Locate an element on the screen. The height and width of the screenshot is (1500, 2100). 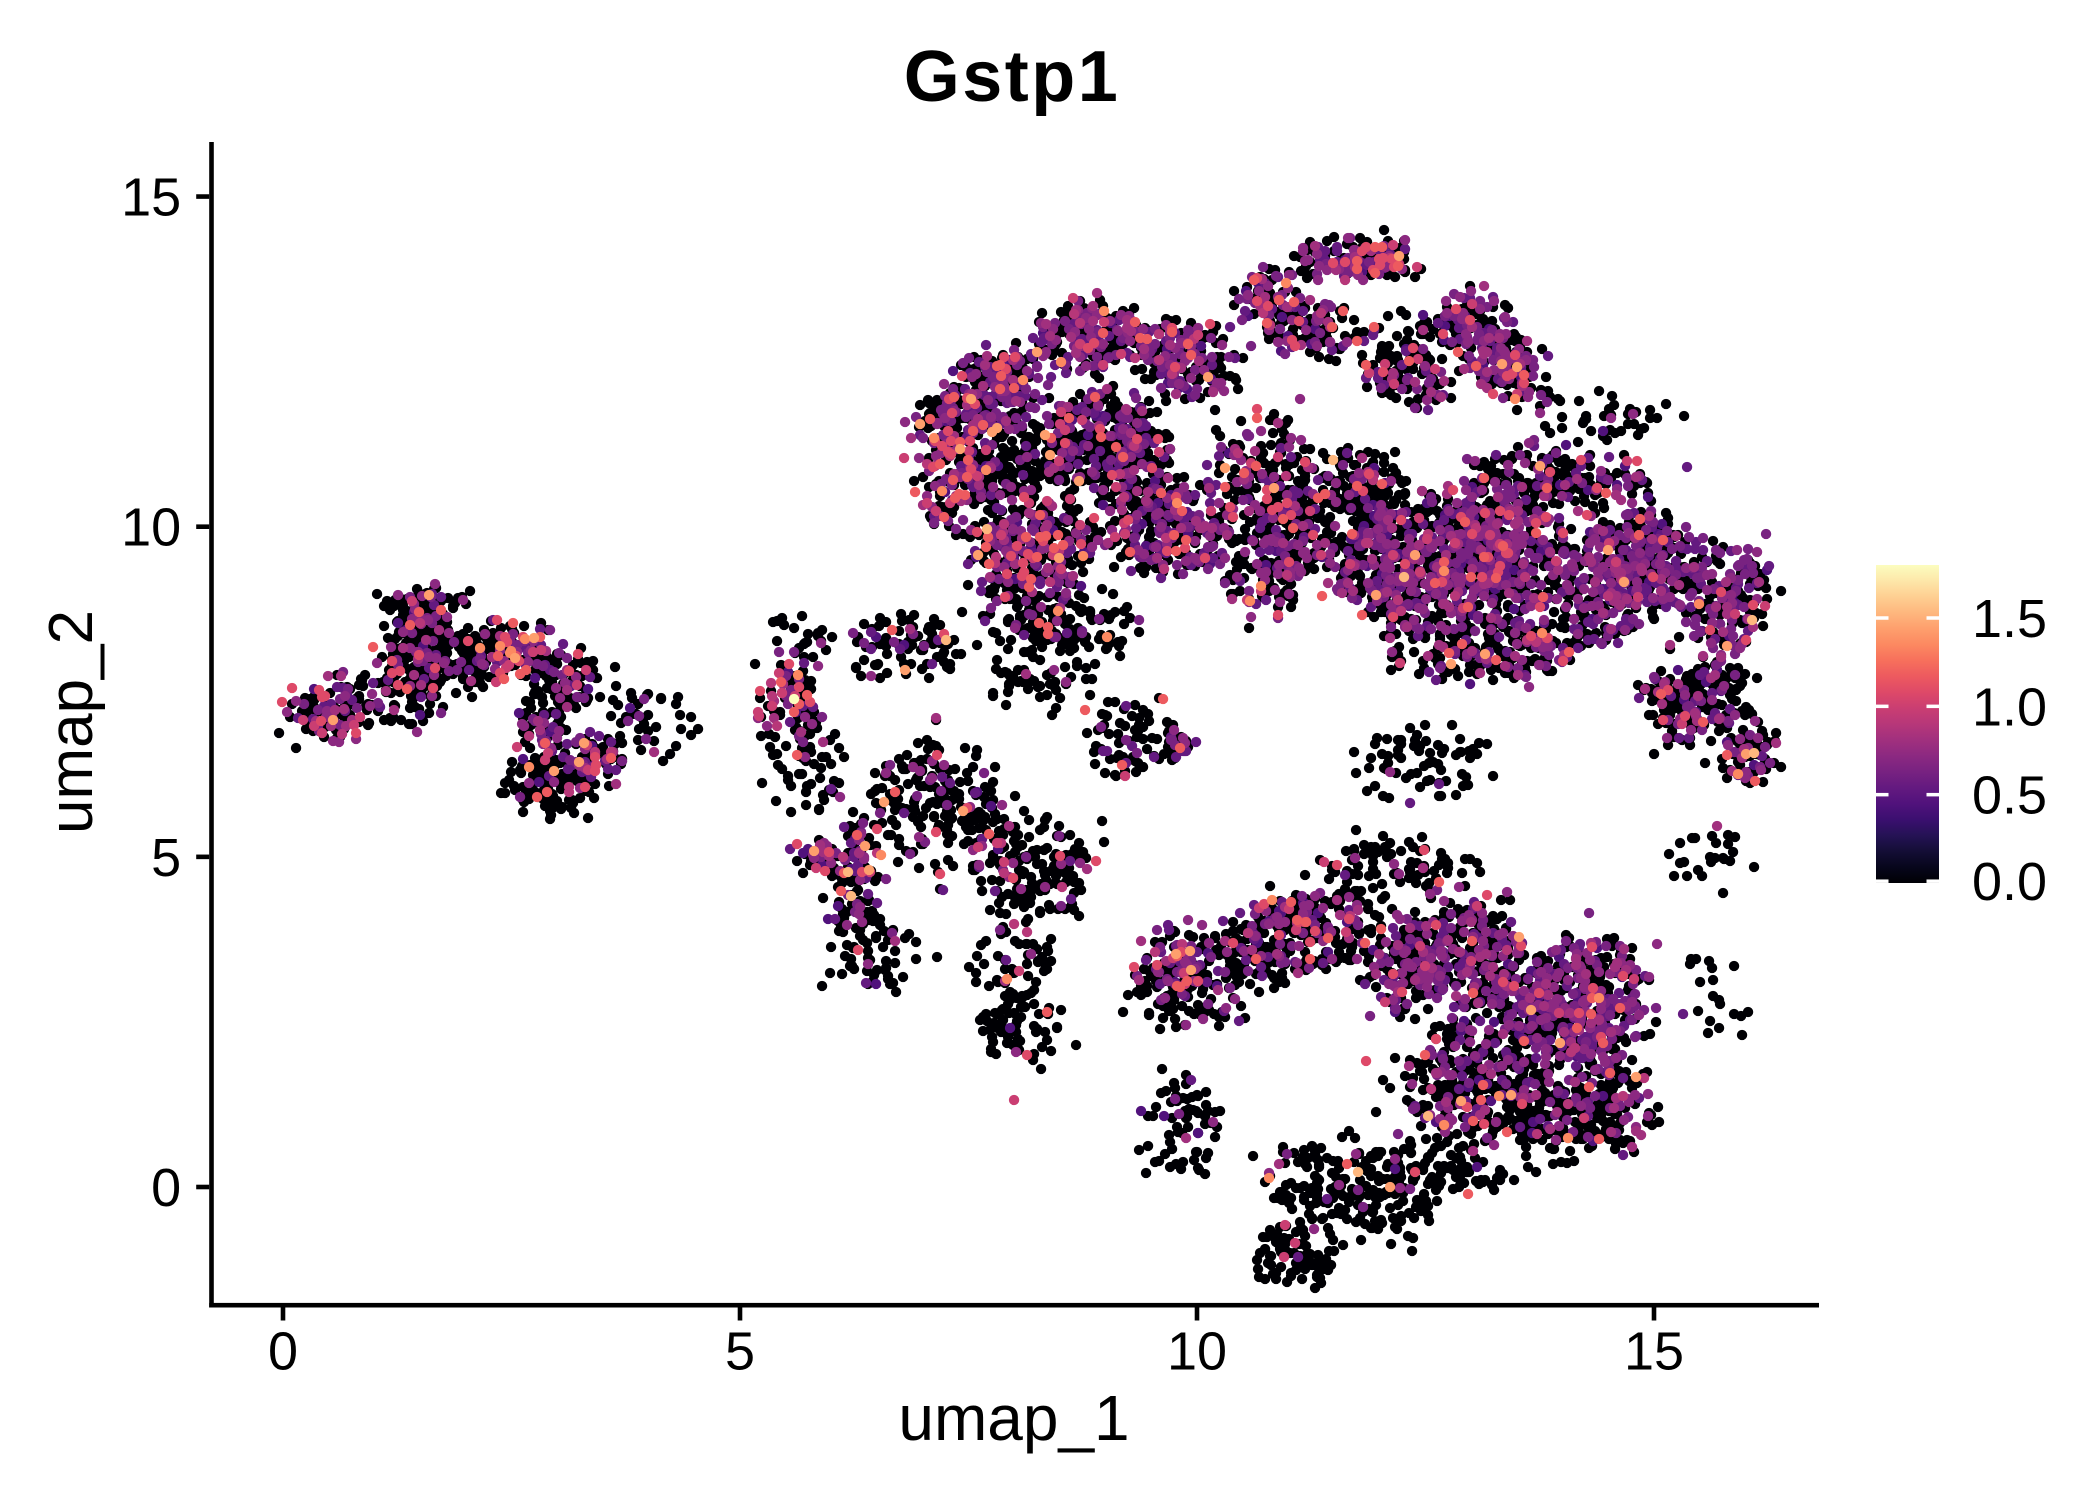
svg-text: 1.0 is located at coordinates (2009, 707).